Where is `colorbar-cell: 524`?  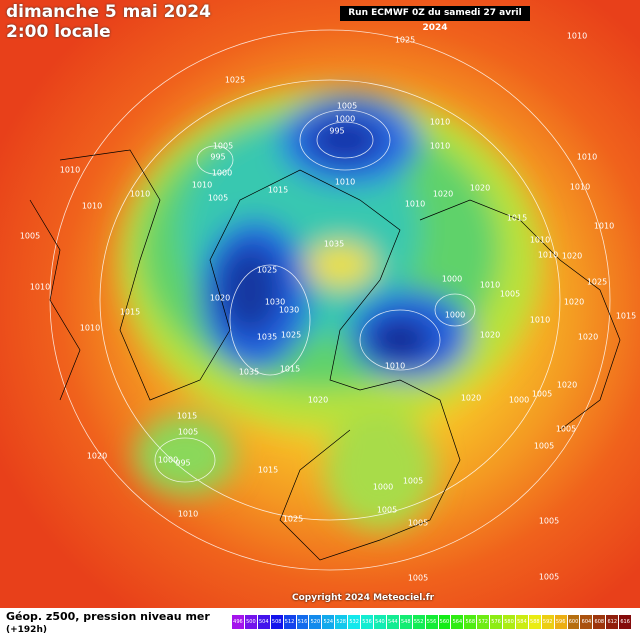
colorbar-cell: 524 is located at coordinates (329, 622).